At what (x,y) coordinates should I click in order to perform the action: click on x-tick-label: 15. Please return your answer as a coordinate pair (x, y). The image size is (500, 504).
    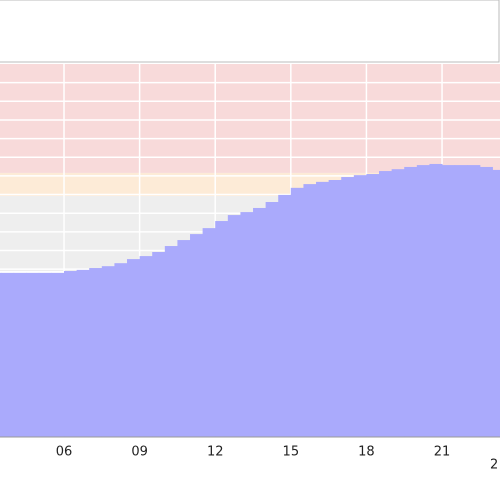
    Looking at the image, I should click on (291, 452).